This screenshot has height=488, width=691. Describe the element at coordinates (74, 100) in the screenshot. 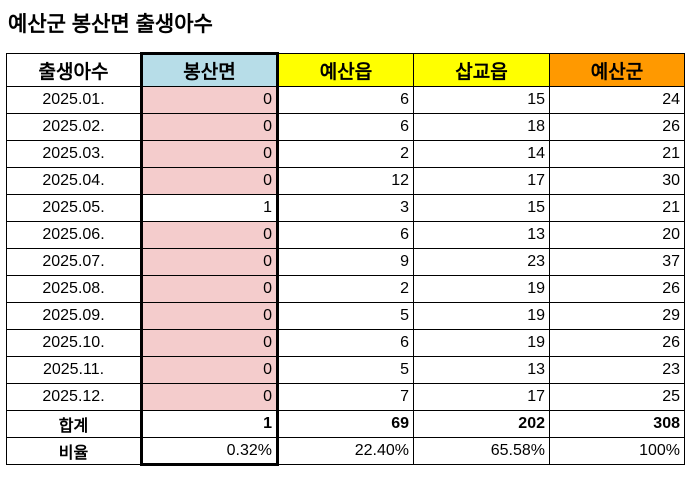

I see `label-cell: 2025.01.` at that location.